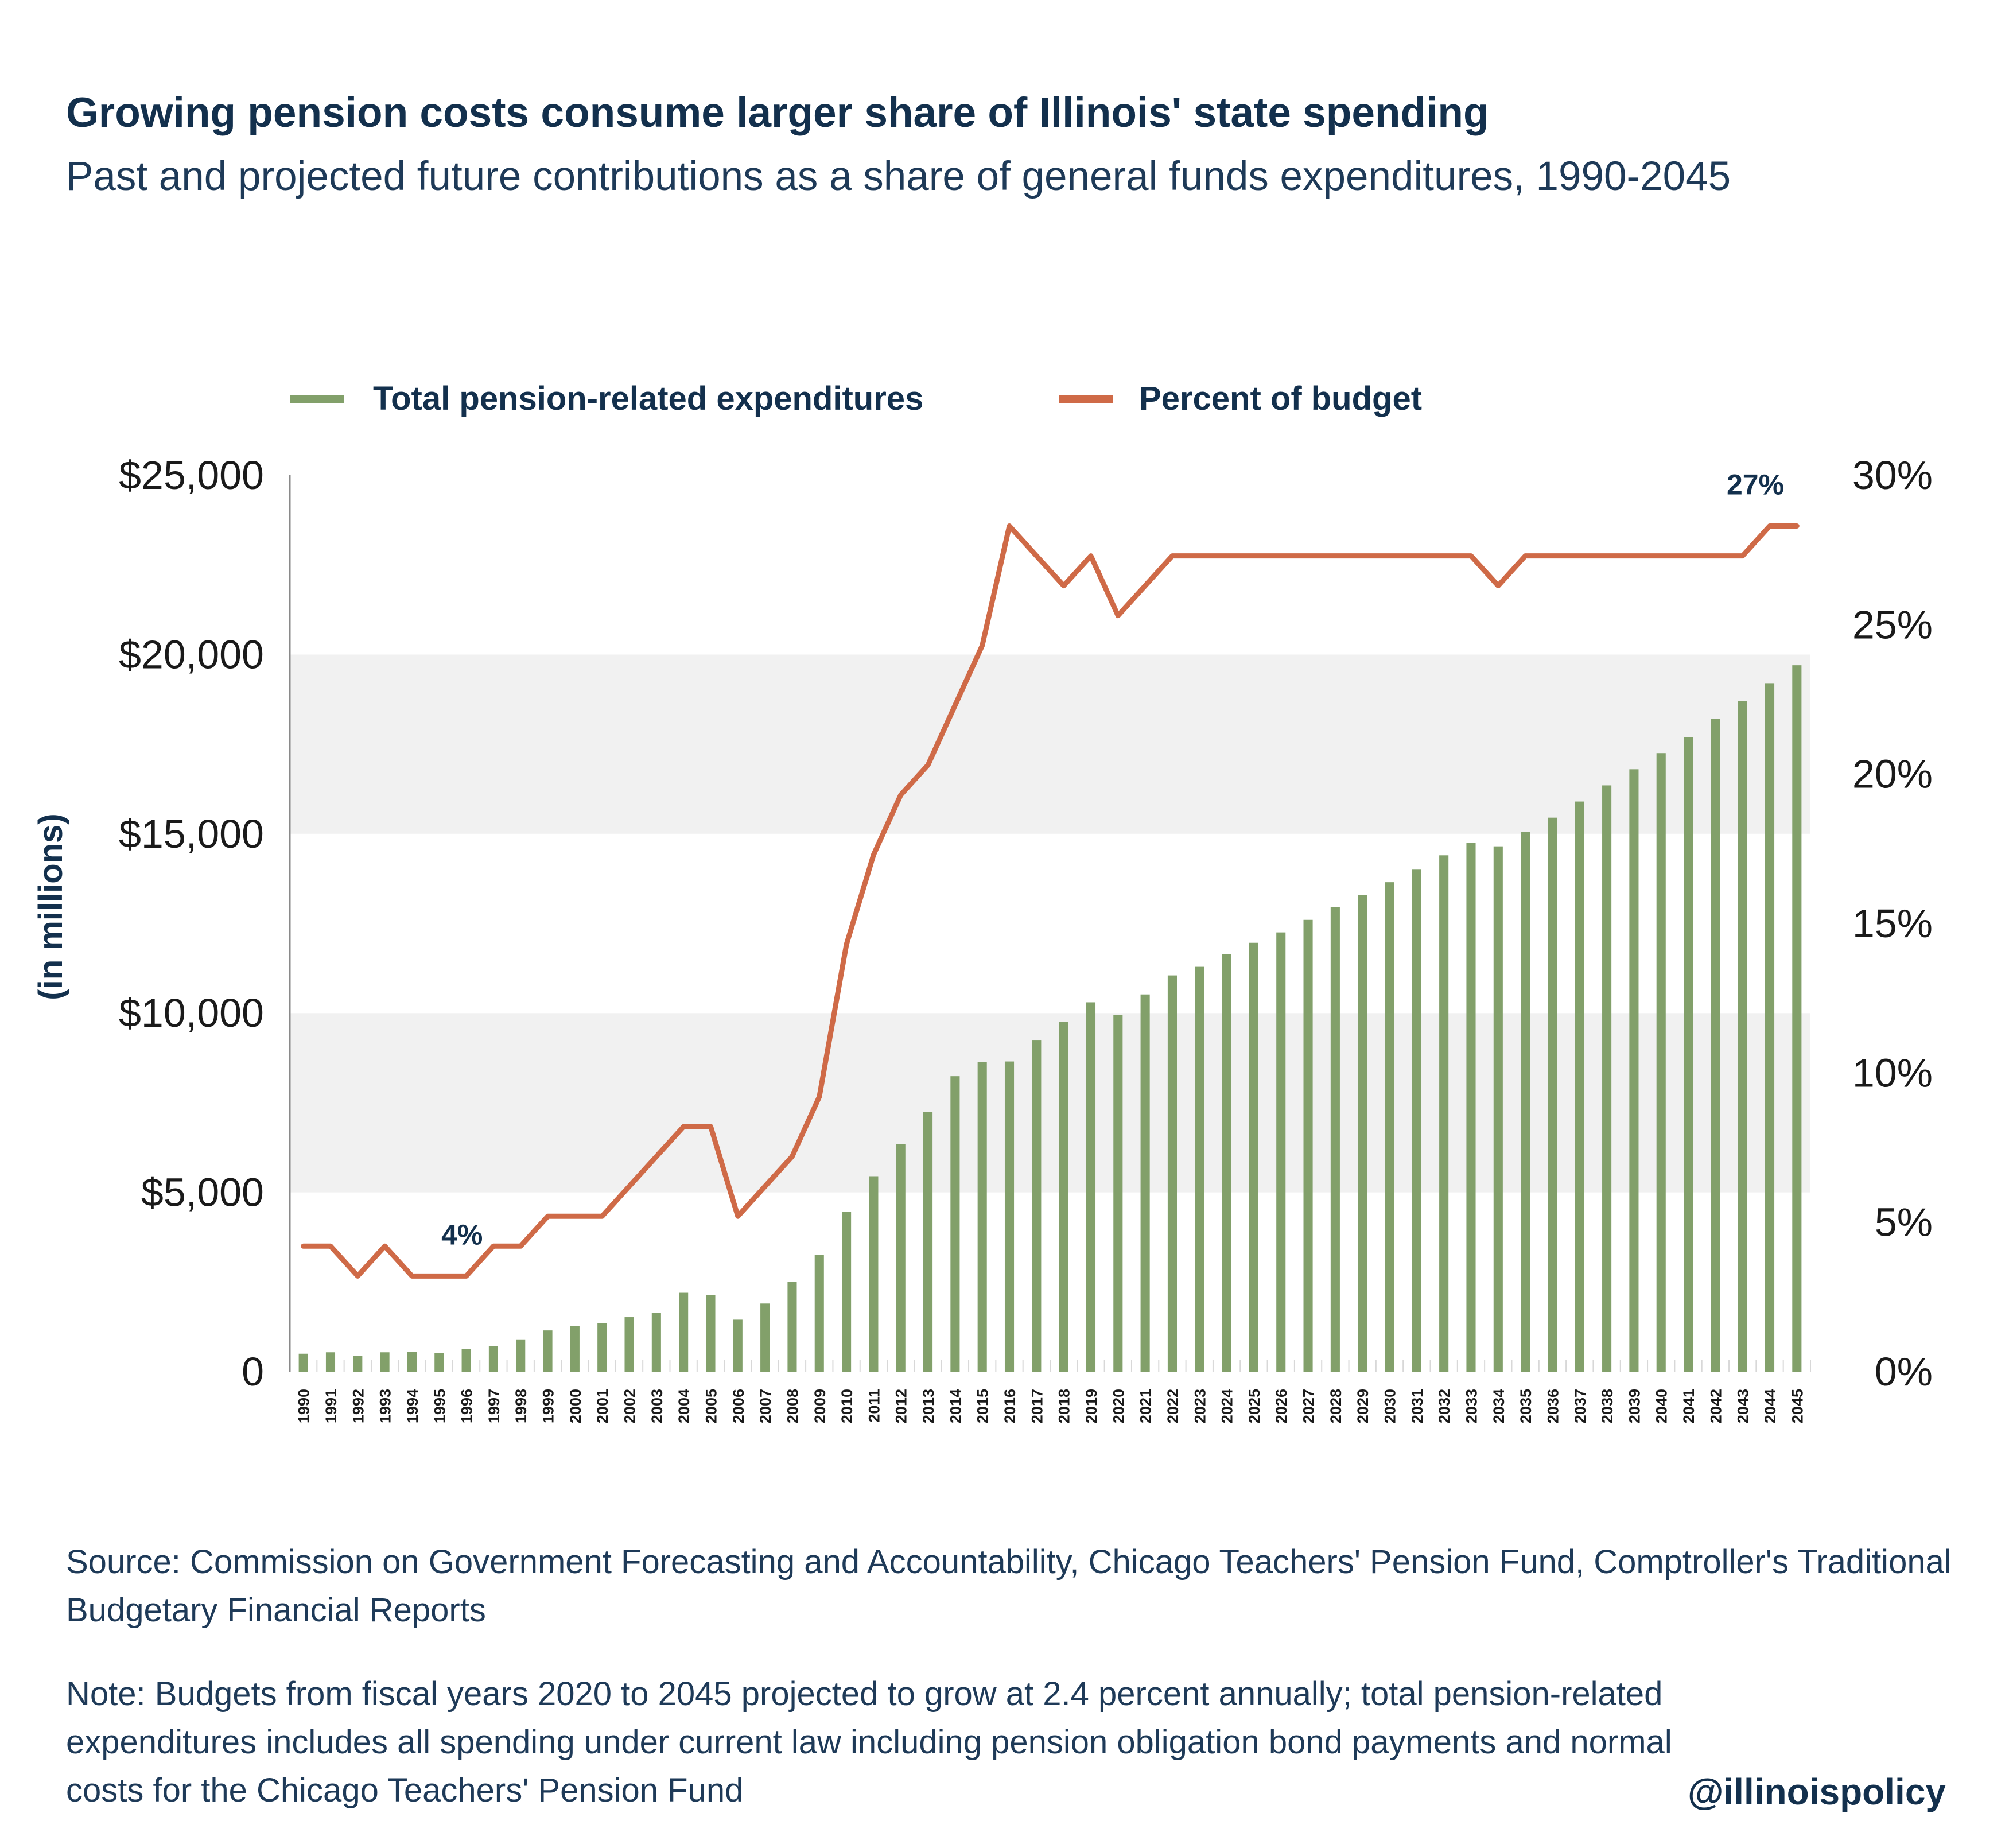  Describe the element at coordinates (1173, 1406) in the screenshot. I see `x-tick-label: 2022` at that location.